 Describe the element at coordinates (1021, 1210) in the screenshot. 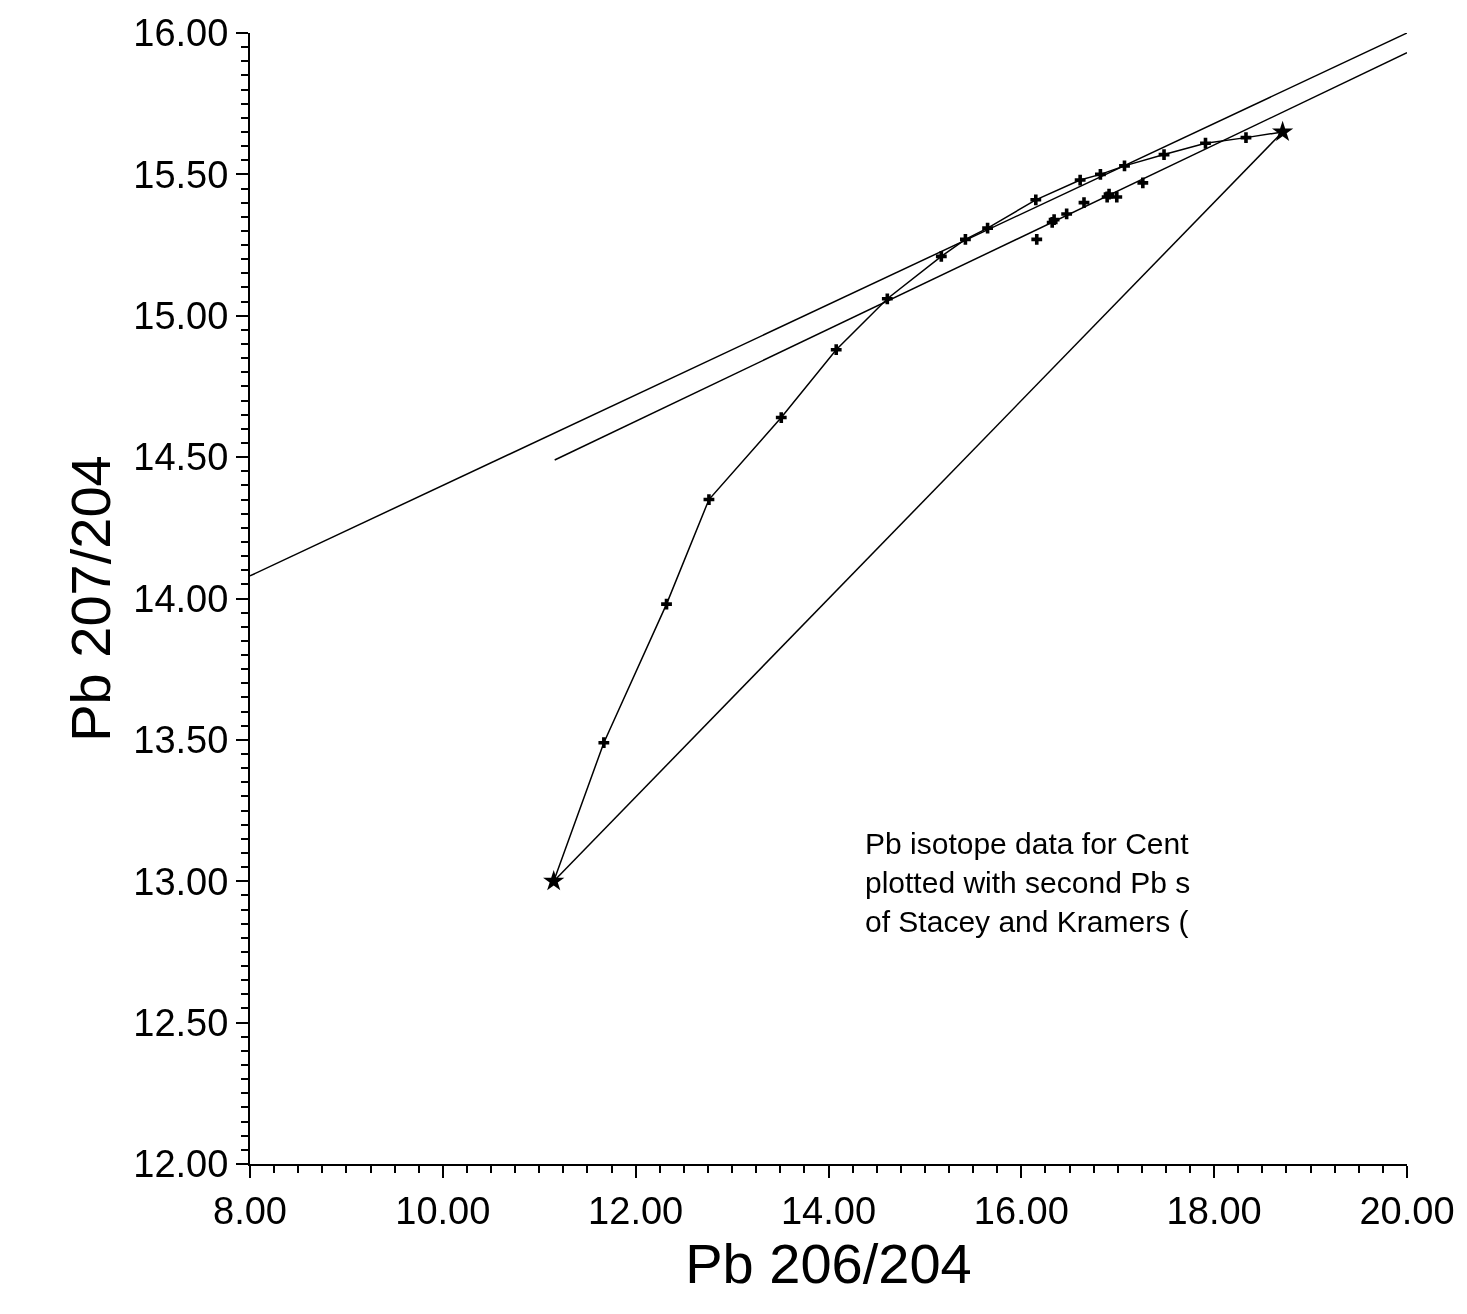

I see `x-tick-label: 16.00` at that location.